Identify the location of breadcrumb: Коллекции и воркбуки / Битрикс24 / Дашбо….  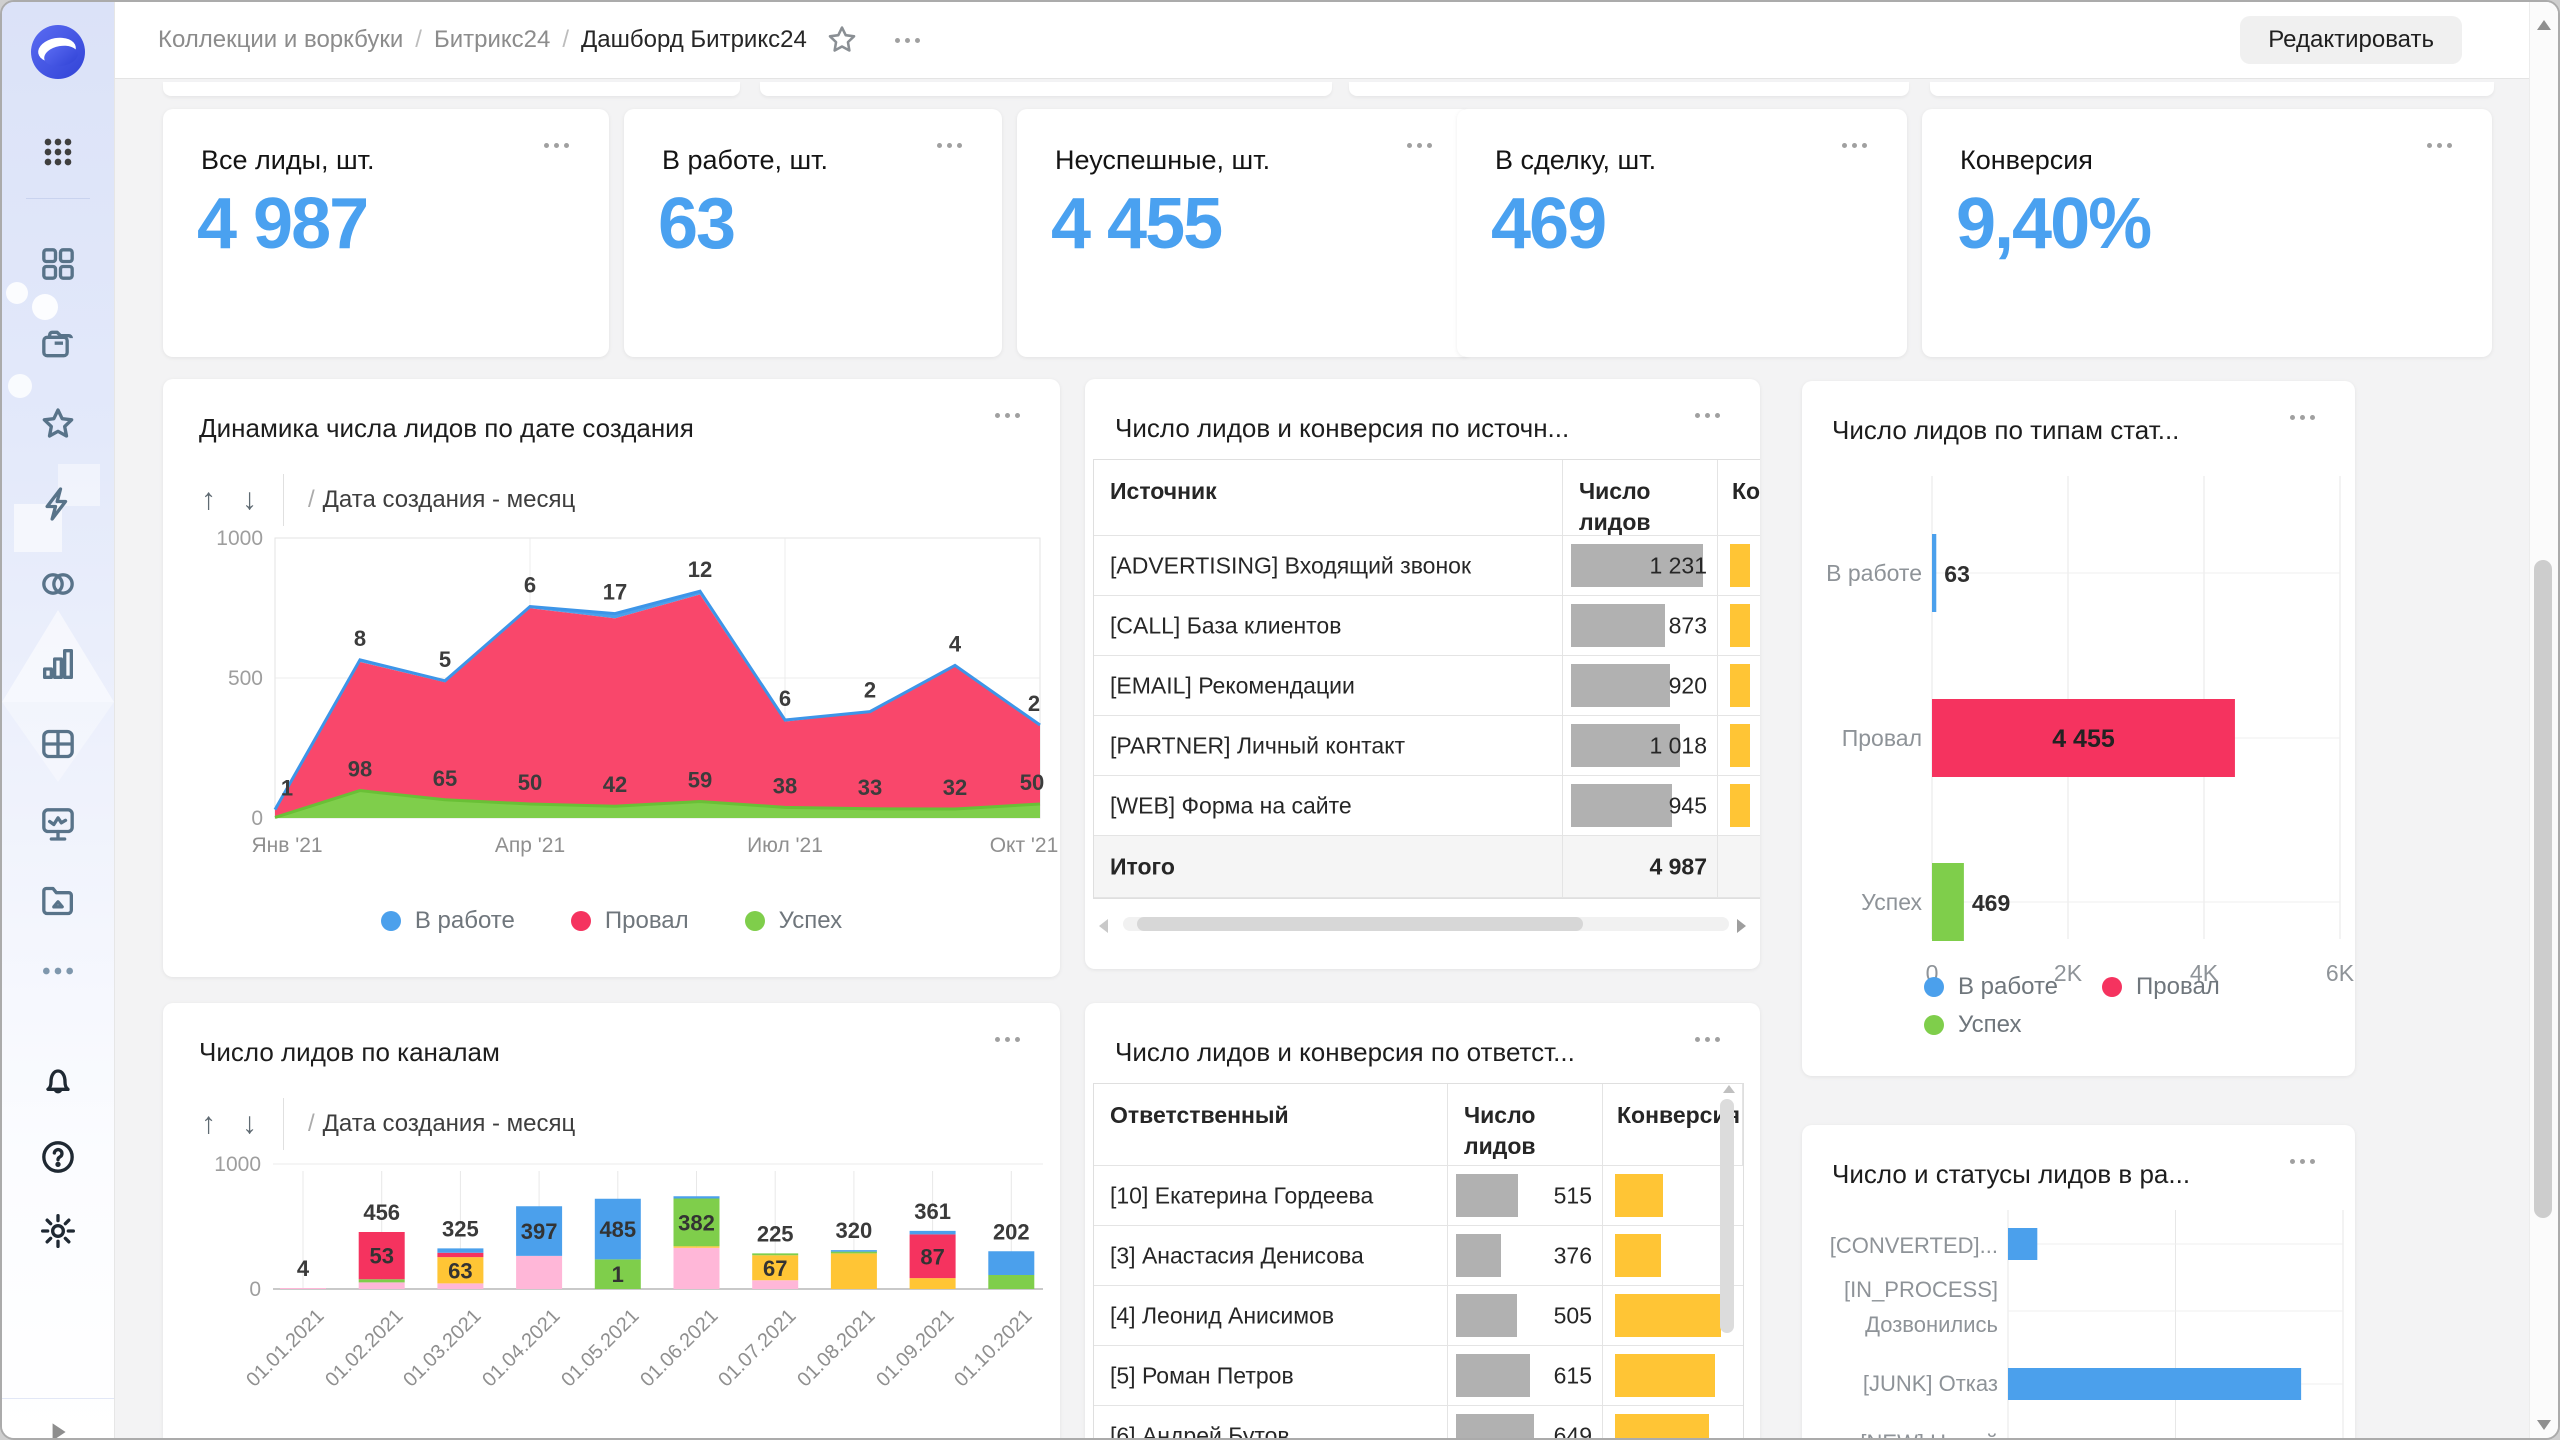
(482, 40).